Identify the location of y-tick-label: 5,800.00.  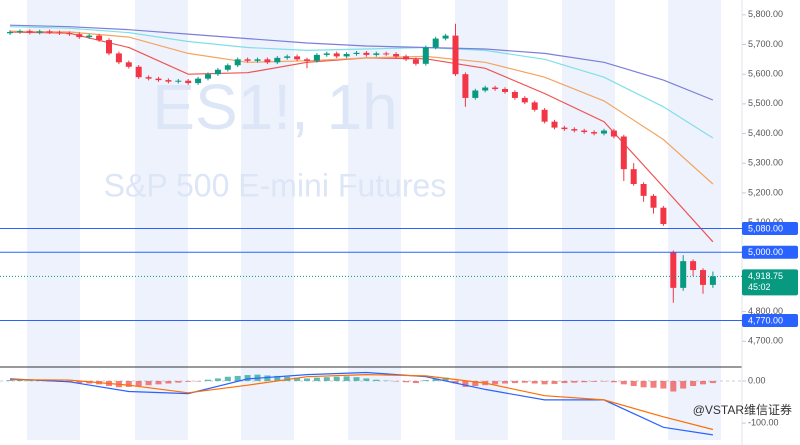
(765, 14).